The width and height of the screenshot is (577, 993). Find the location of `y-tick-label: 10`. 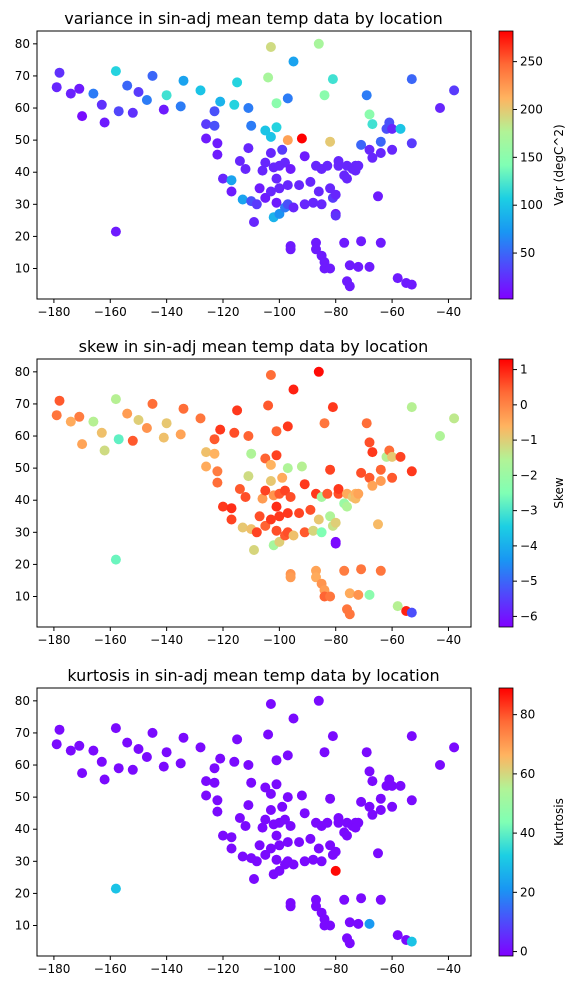

y-tick-label: 10 is located at coordinates (22, 926).